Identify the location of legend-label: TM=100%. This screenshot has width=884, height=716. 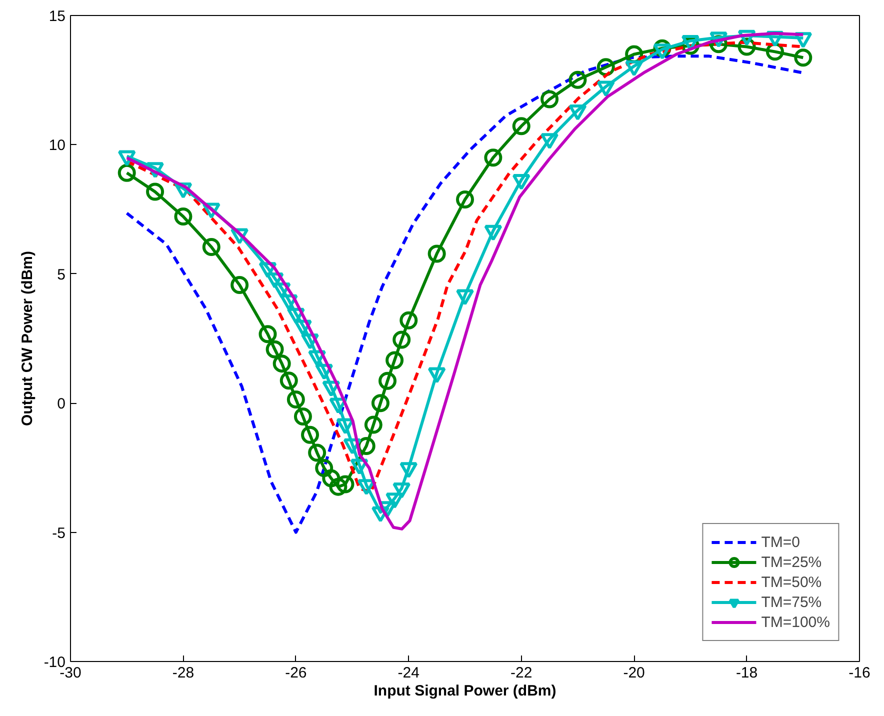
(795, 622).